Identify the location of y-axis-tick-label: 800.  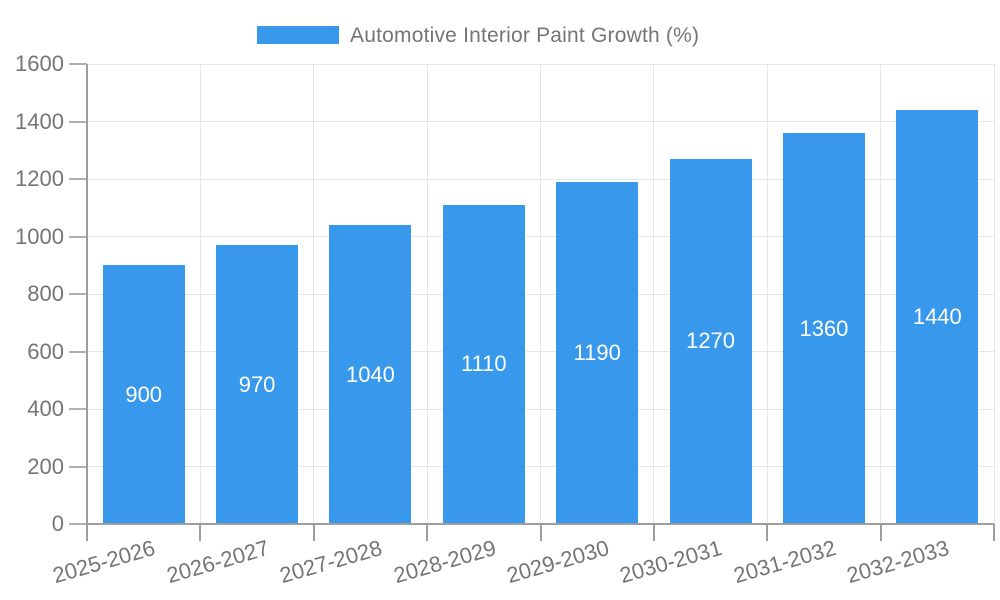
(45, 293).